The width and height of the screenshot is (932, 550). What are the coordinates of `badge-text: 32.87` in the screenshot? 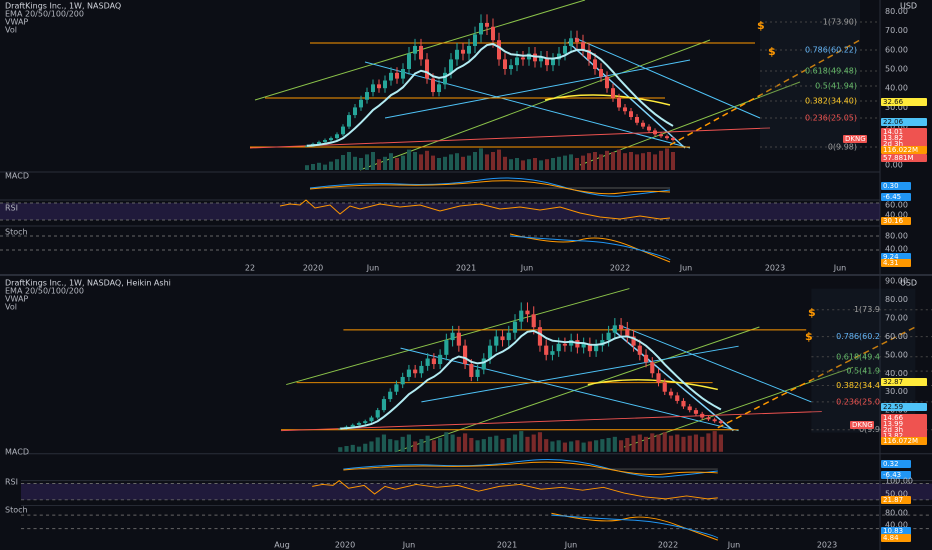 It's located at (893, 382).